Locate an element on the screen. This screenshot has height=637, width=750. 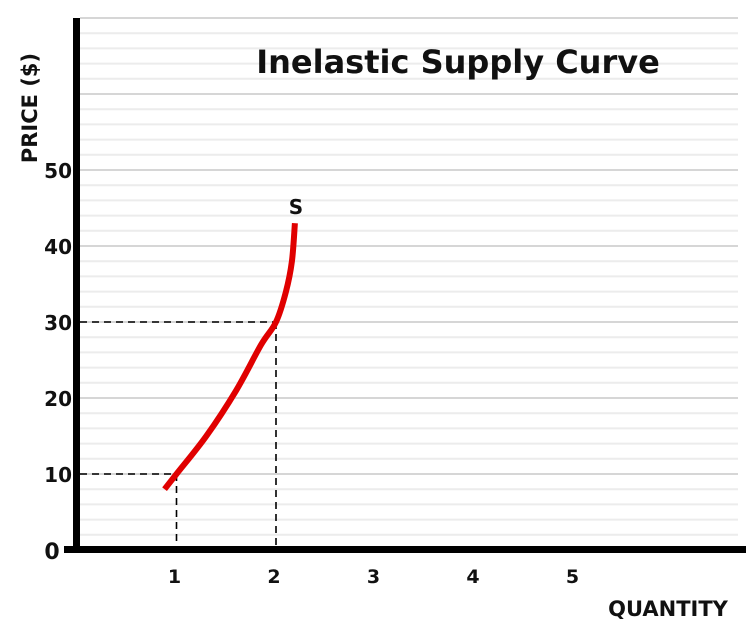
dashed-guides is located at coordinates (178, 433).